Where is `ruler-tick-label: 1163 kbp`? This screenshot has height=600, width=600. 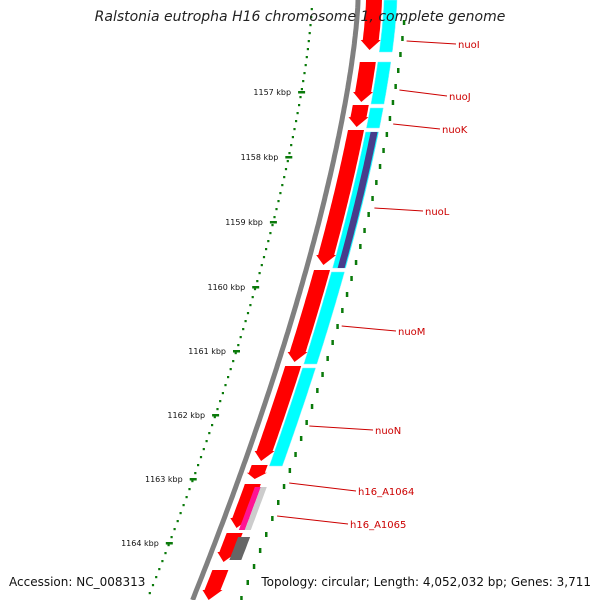
ruler-tick-label: 1163 kbp is located at coordinates (164, 479).